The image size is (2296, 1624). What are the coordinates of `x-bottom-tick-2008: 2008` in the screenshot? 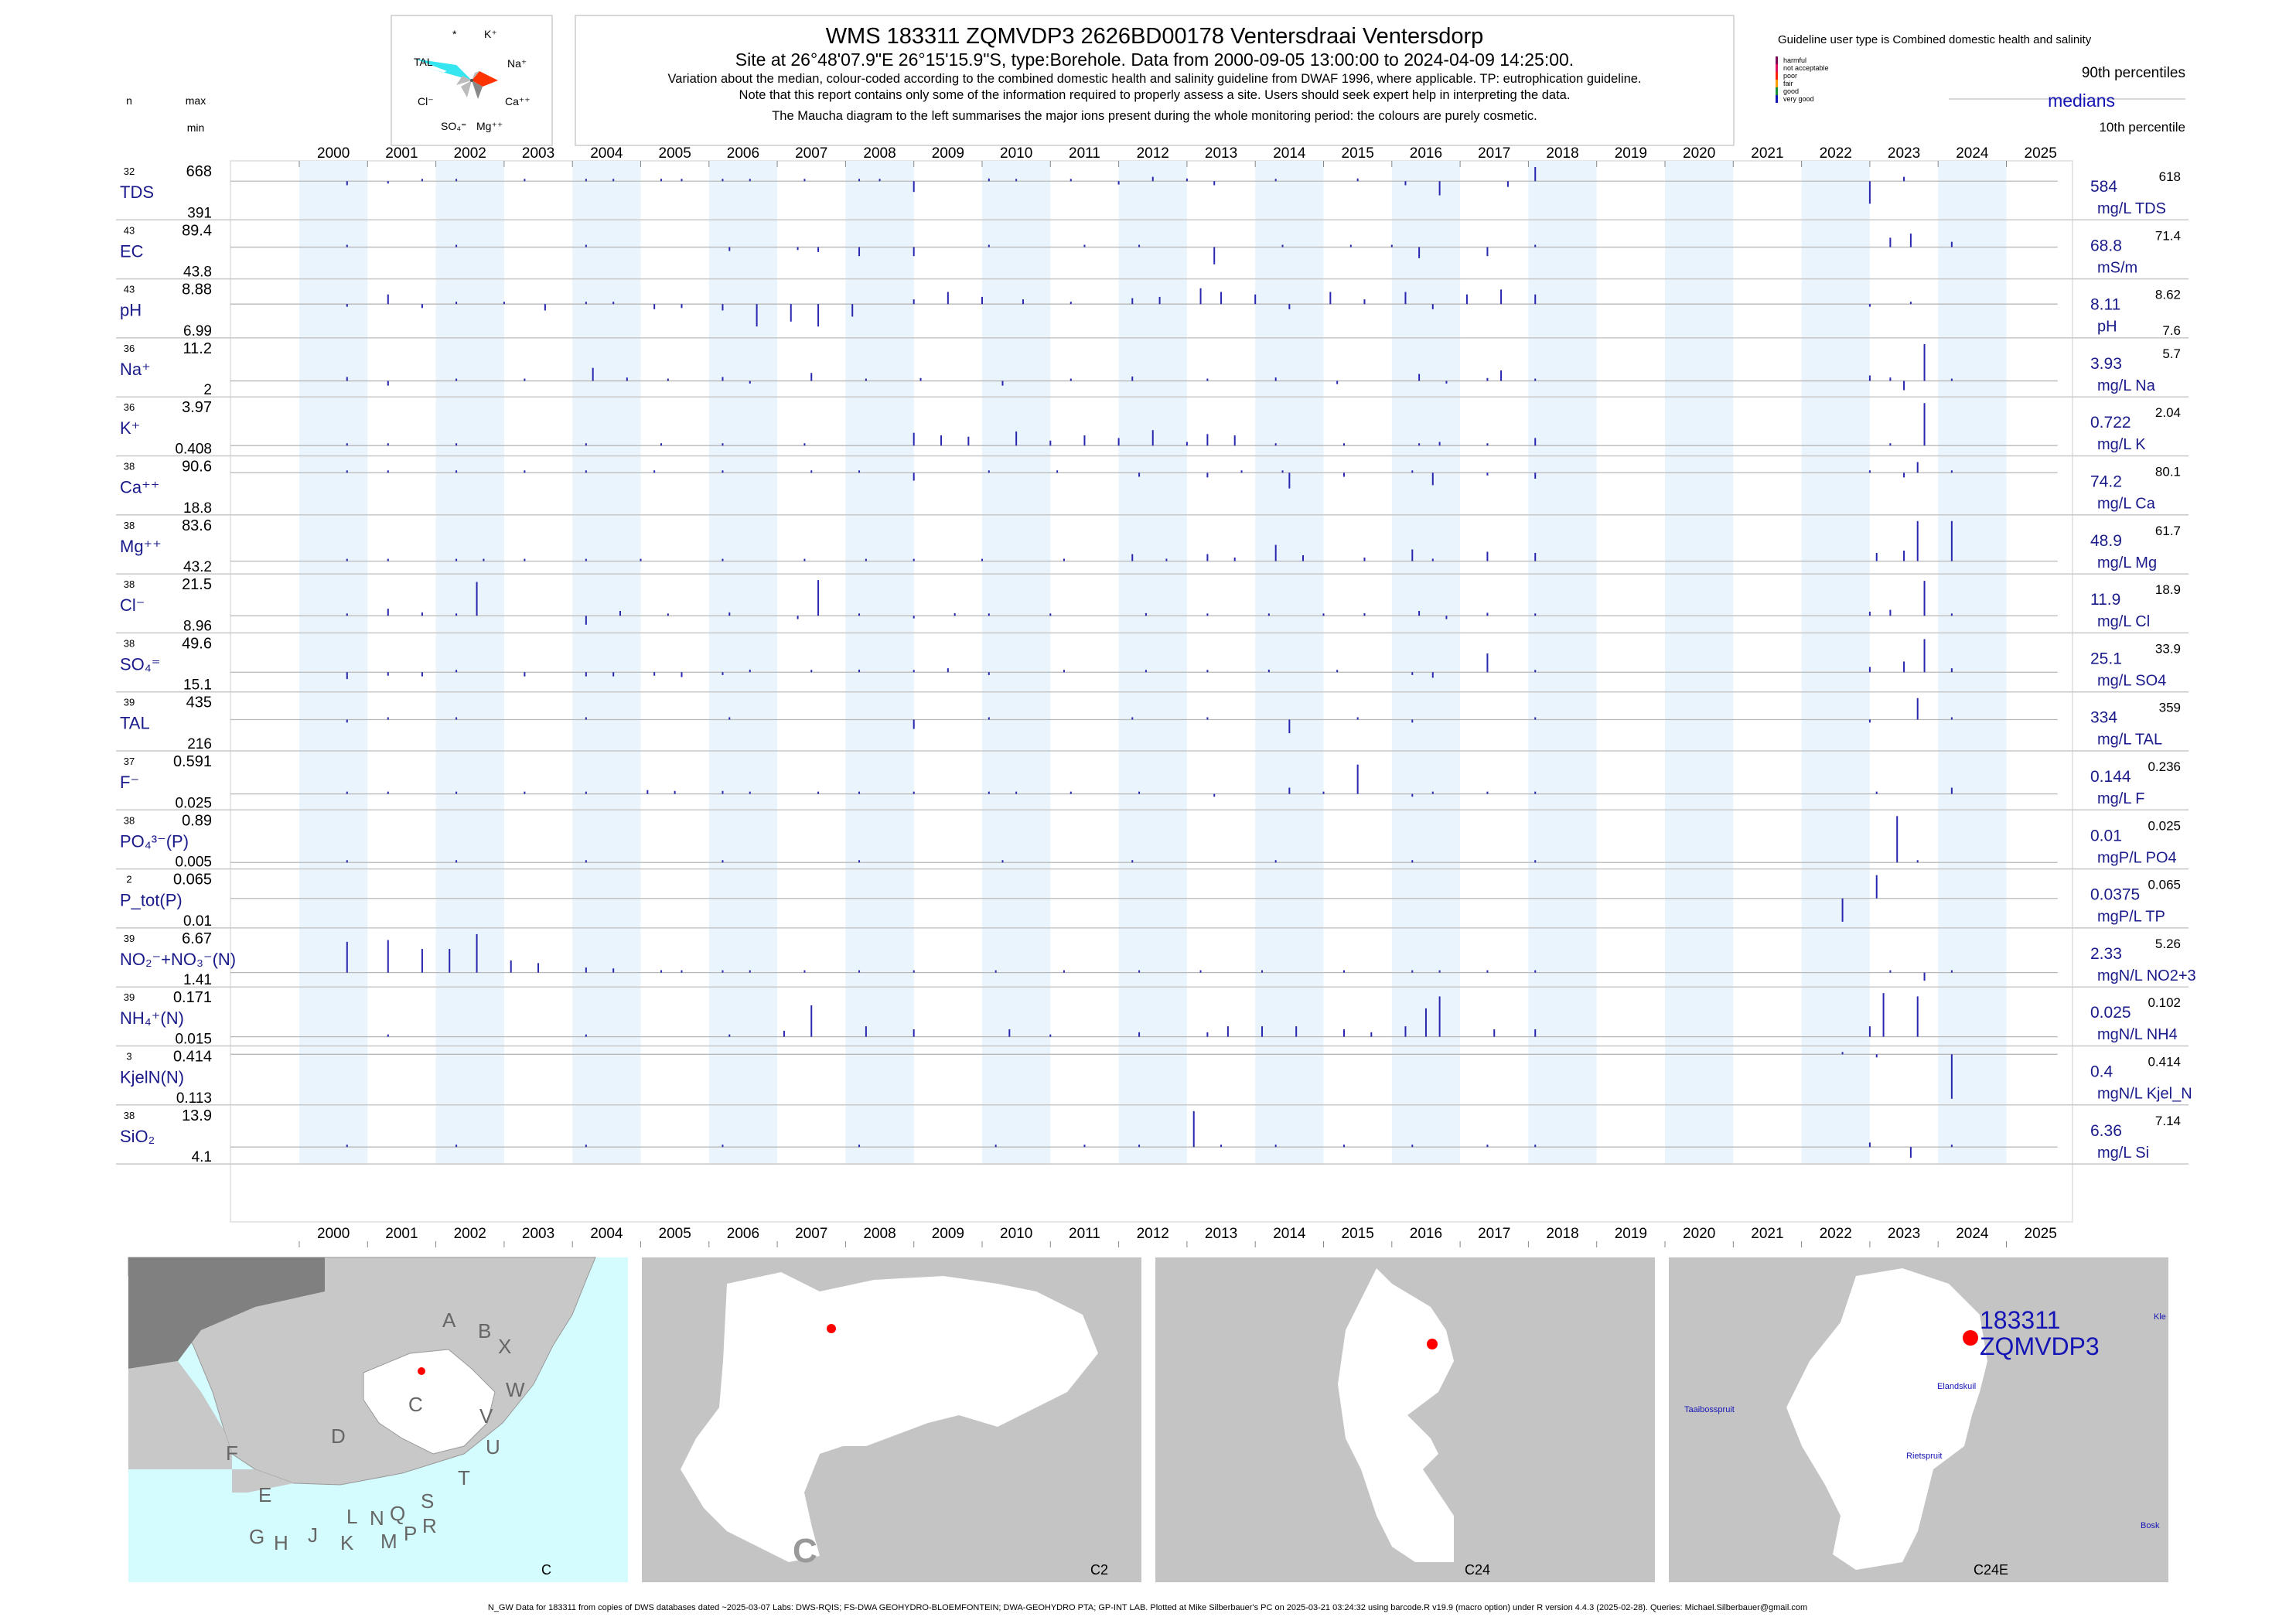 It's located at (879, 1234).